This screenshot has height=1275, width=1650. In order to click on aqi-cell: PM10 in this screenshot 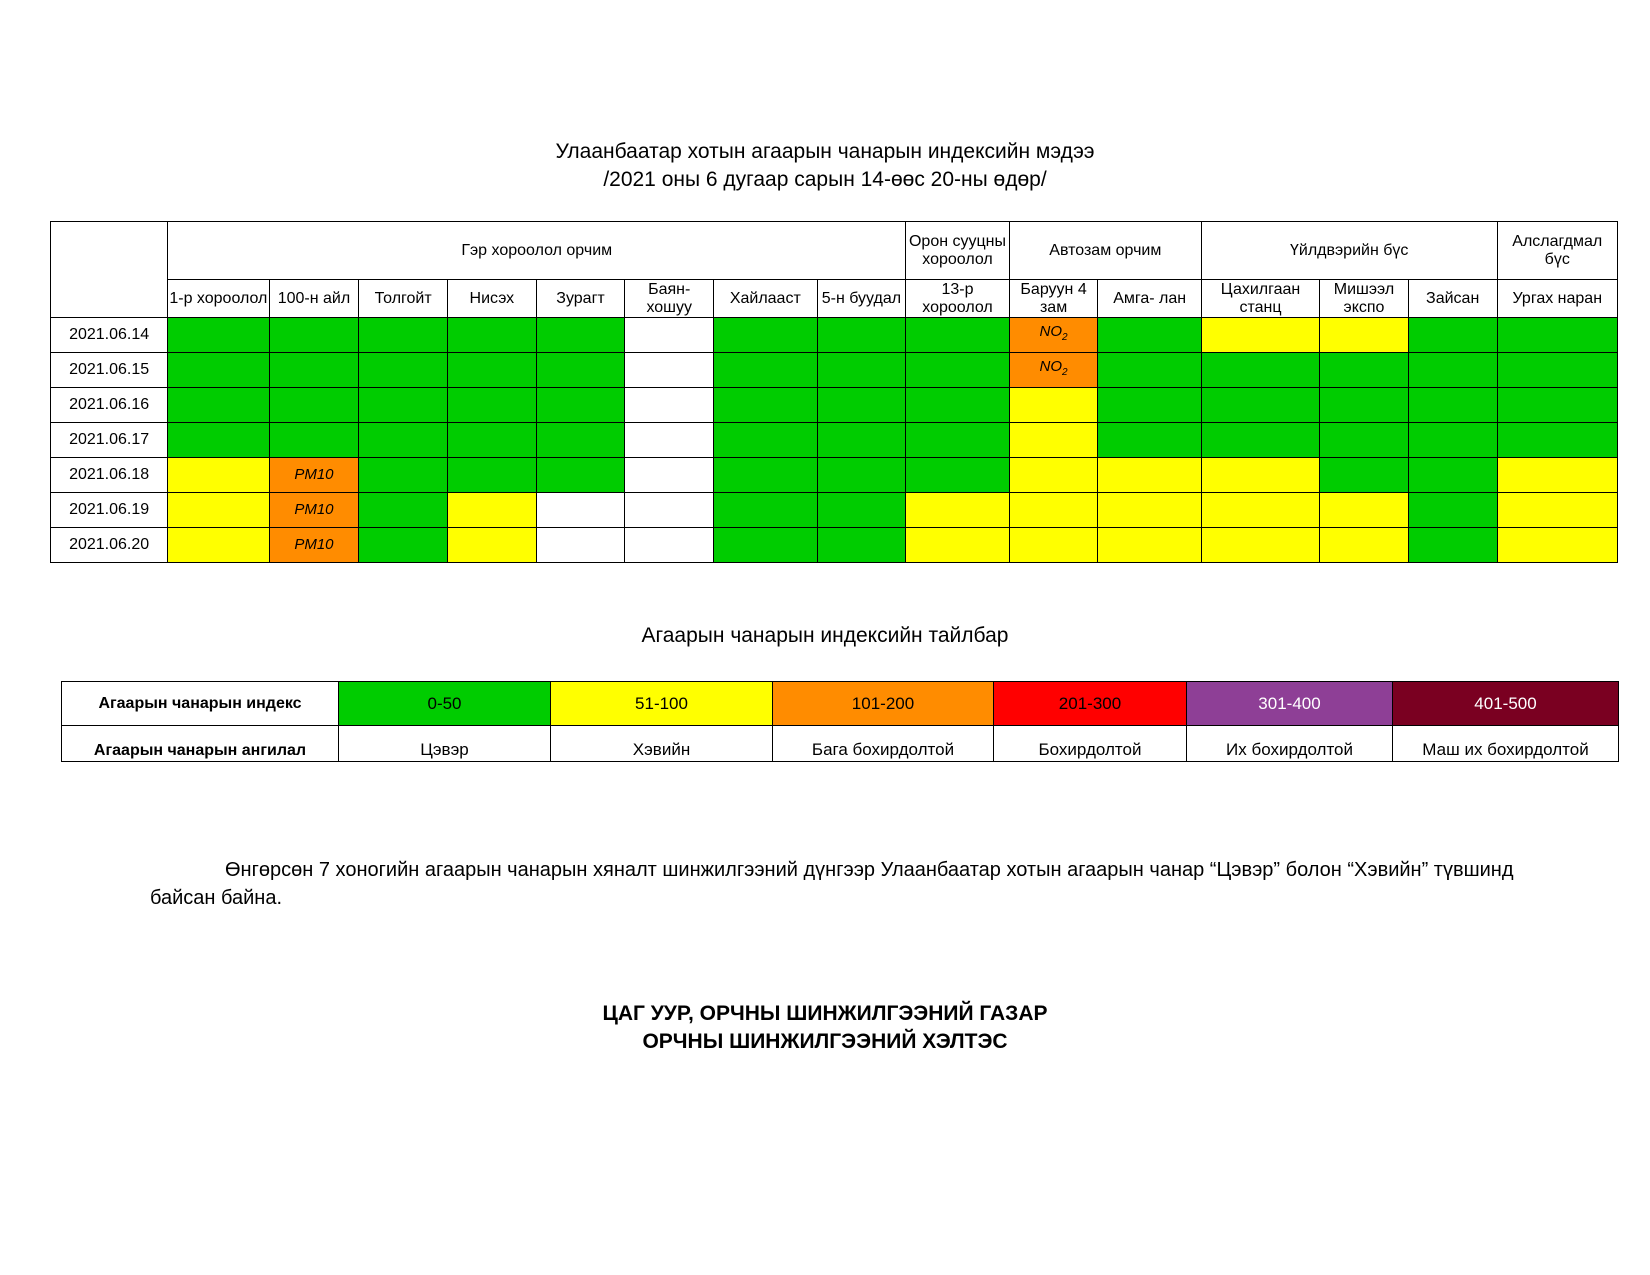, I will do `click(314, 475)`.